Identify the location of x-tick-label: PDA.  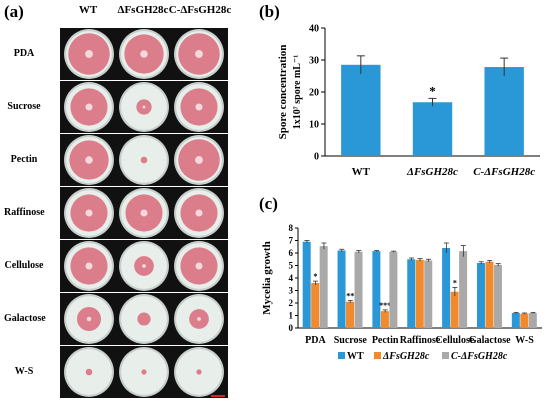
(315, 340).